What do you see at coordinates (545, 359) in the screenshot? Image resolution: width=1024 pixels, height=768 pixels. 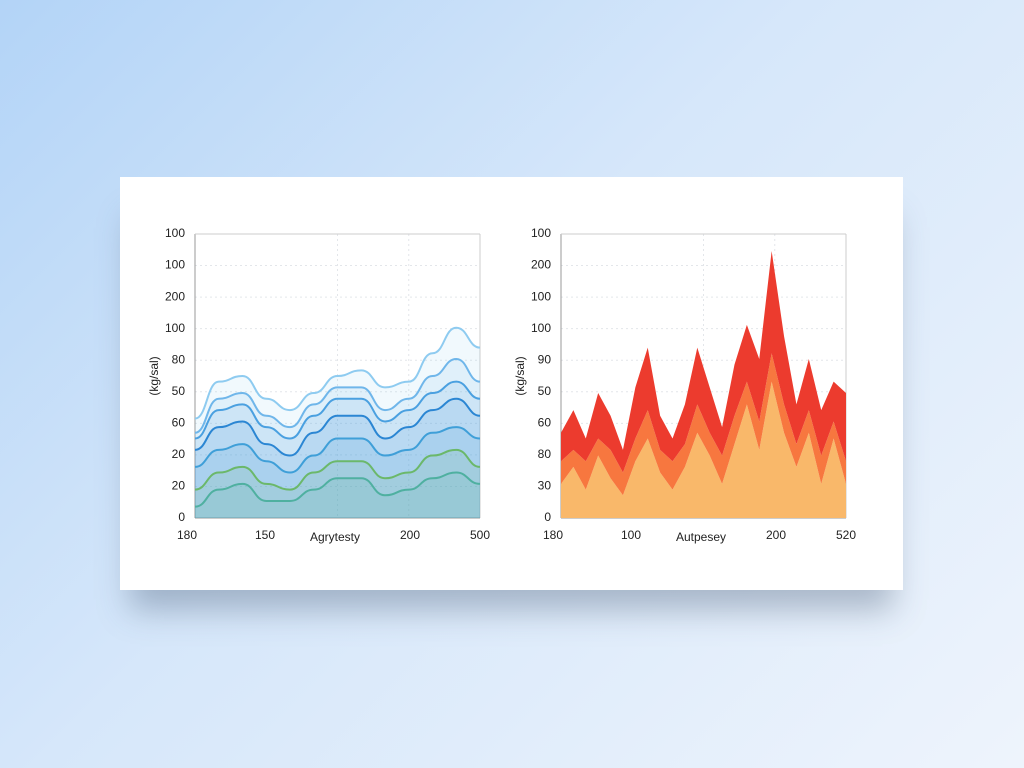 I see `y-tick-label: 90` at bounding box center [545, 359].